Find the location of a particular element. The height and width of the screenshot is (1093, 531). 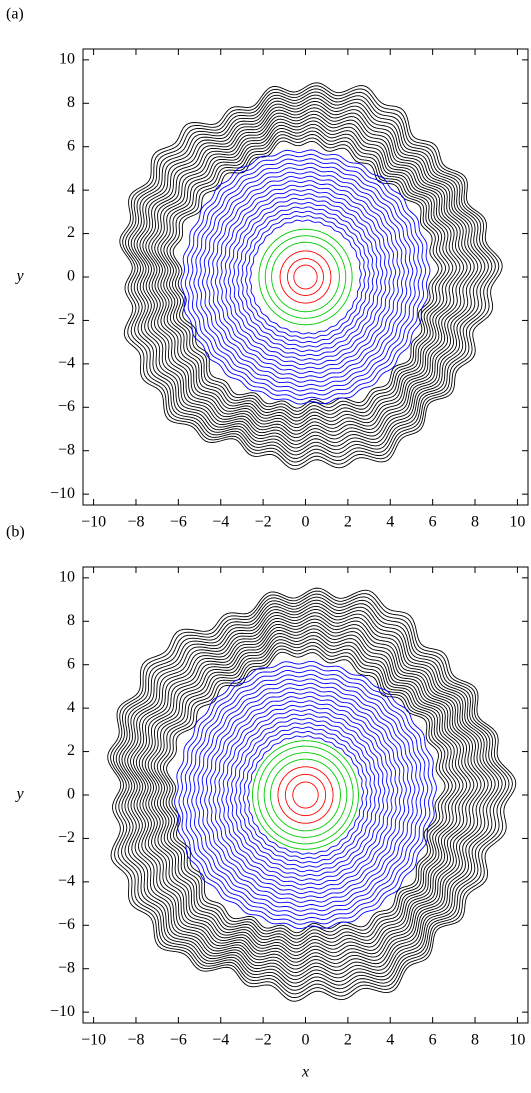

y-tick-label: −4 is located at coordinates (66, 363).